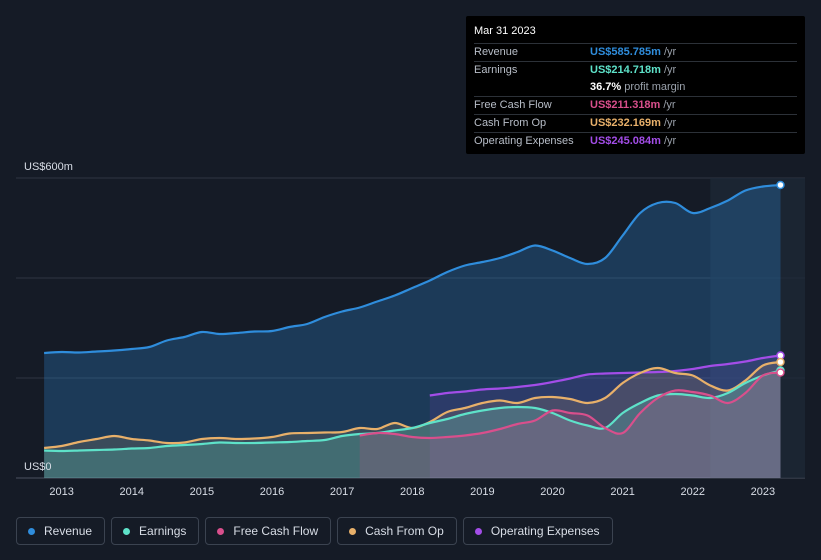 This screenshot has width=821, height=560. I want to click on x-tick-label-2016: 2016, so click(272, 492).